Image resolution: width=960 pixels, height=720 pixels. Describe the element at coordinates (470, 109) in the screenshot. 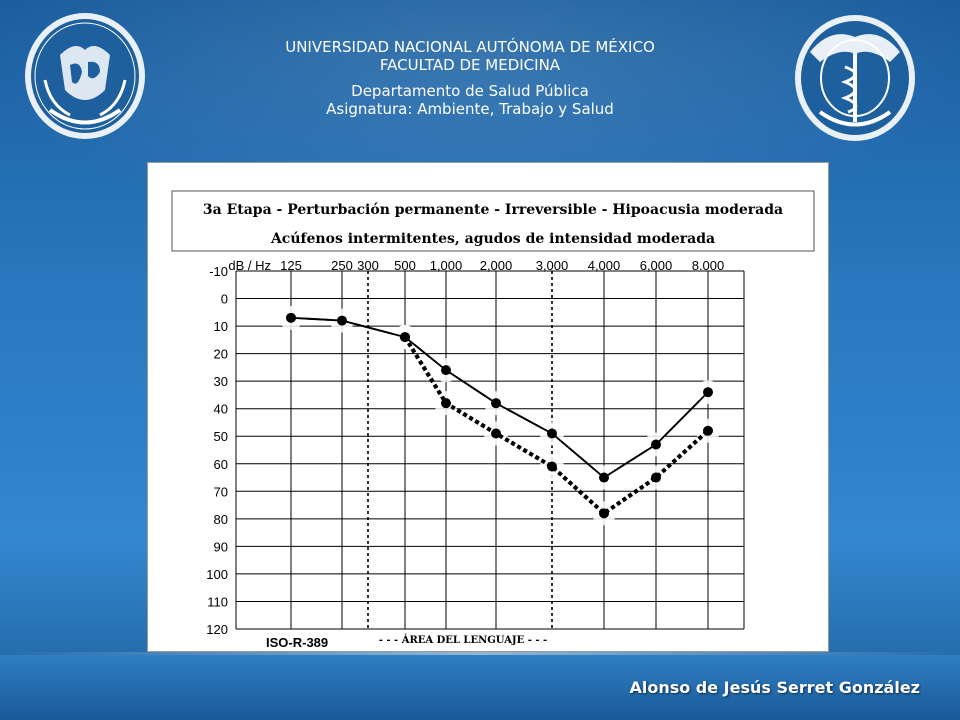

I see `subject-name: Asignatura: Ambiente, Trabajo y Salud` at that location.